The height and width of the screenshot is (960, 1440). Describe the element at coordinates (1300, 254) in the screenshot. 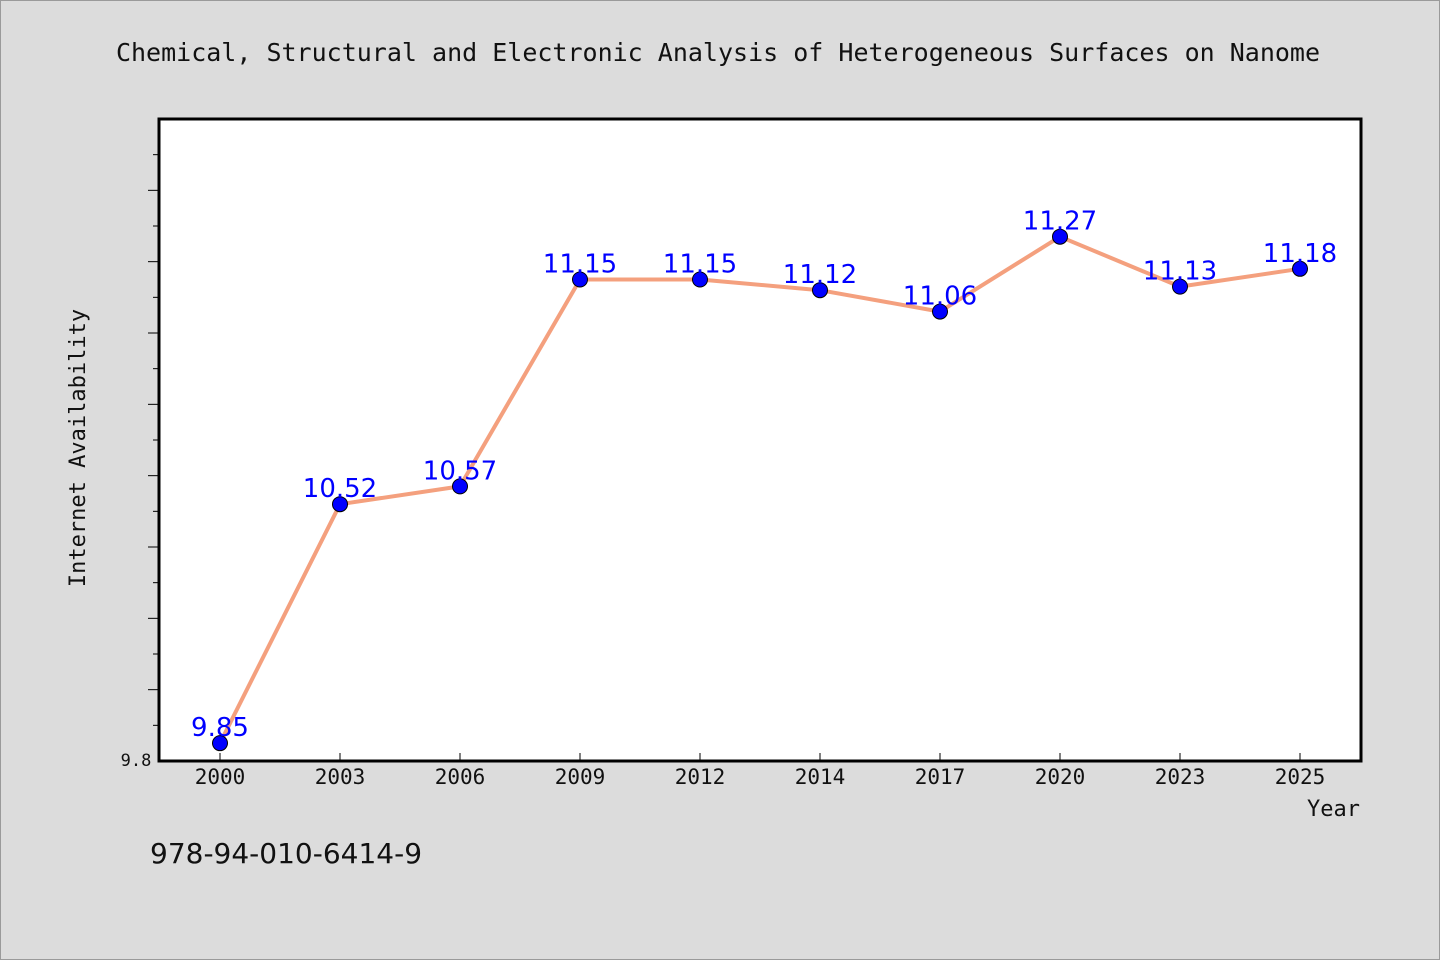

I see `data-label: 11.18` at that location.